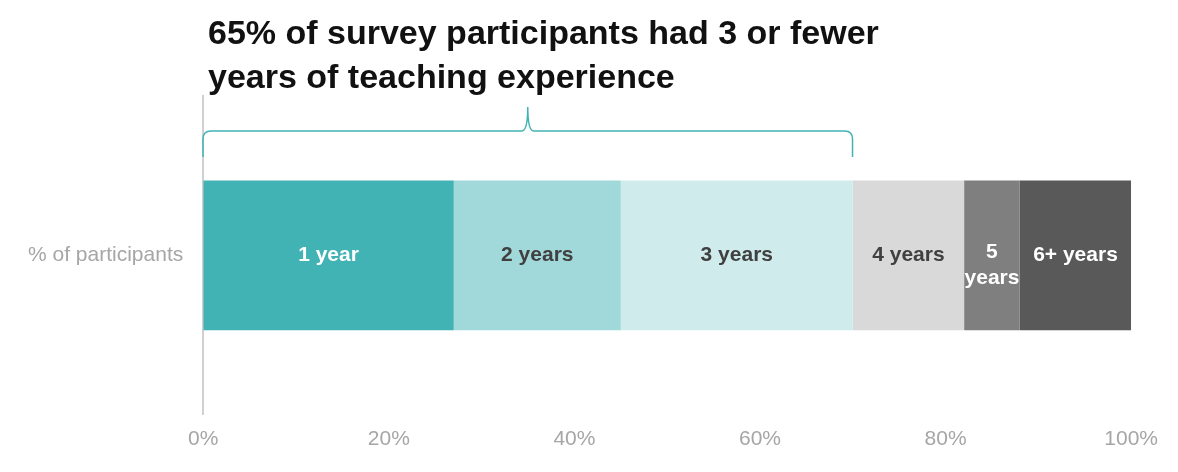 The height and width of the screenshot is (472, 1178). What do you see at coordinates (544, 54) in the screenshot?
I see `chart-title: 65% of survey participants had 3 or fewer years of teaching experience` at bounding box center [544, 54].